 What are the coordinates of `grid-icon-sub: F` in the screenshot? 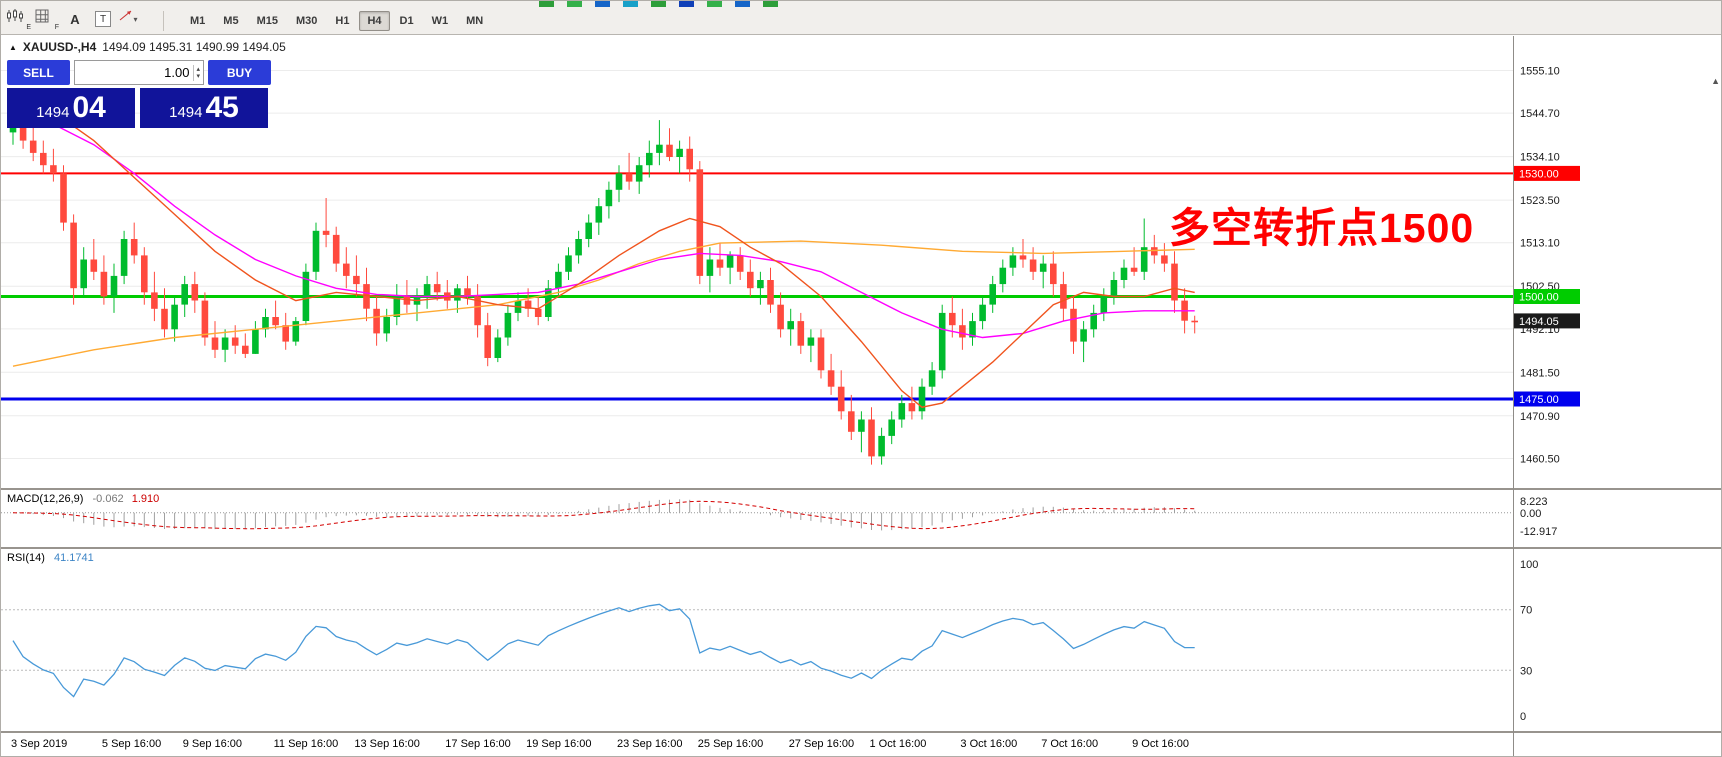 It's located at (56, 27).